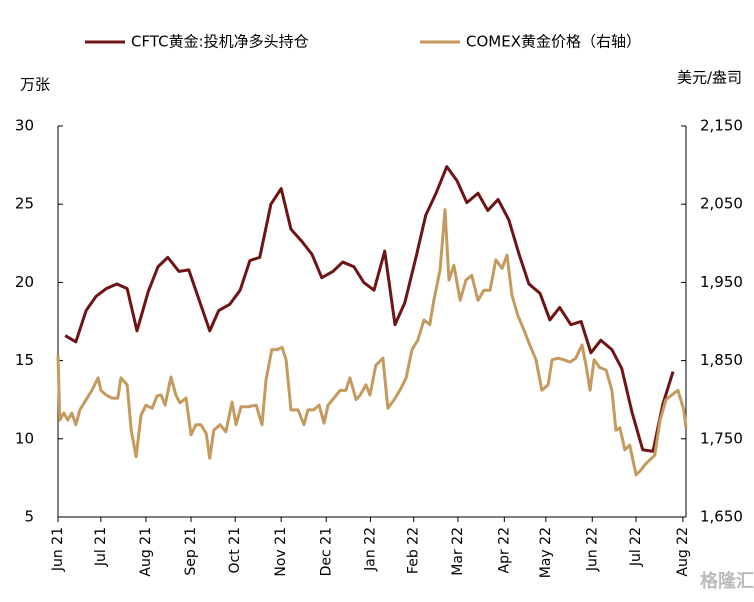  I want to click on legend-label: CFTC黄金:投机净多头持仓, so click(220, 42).